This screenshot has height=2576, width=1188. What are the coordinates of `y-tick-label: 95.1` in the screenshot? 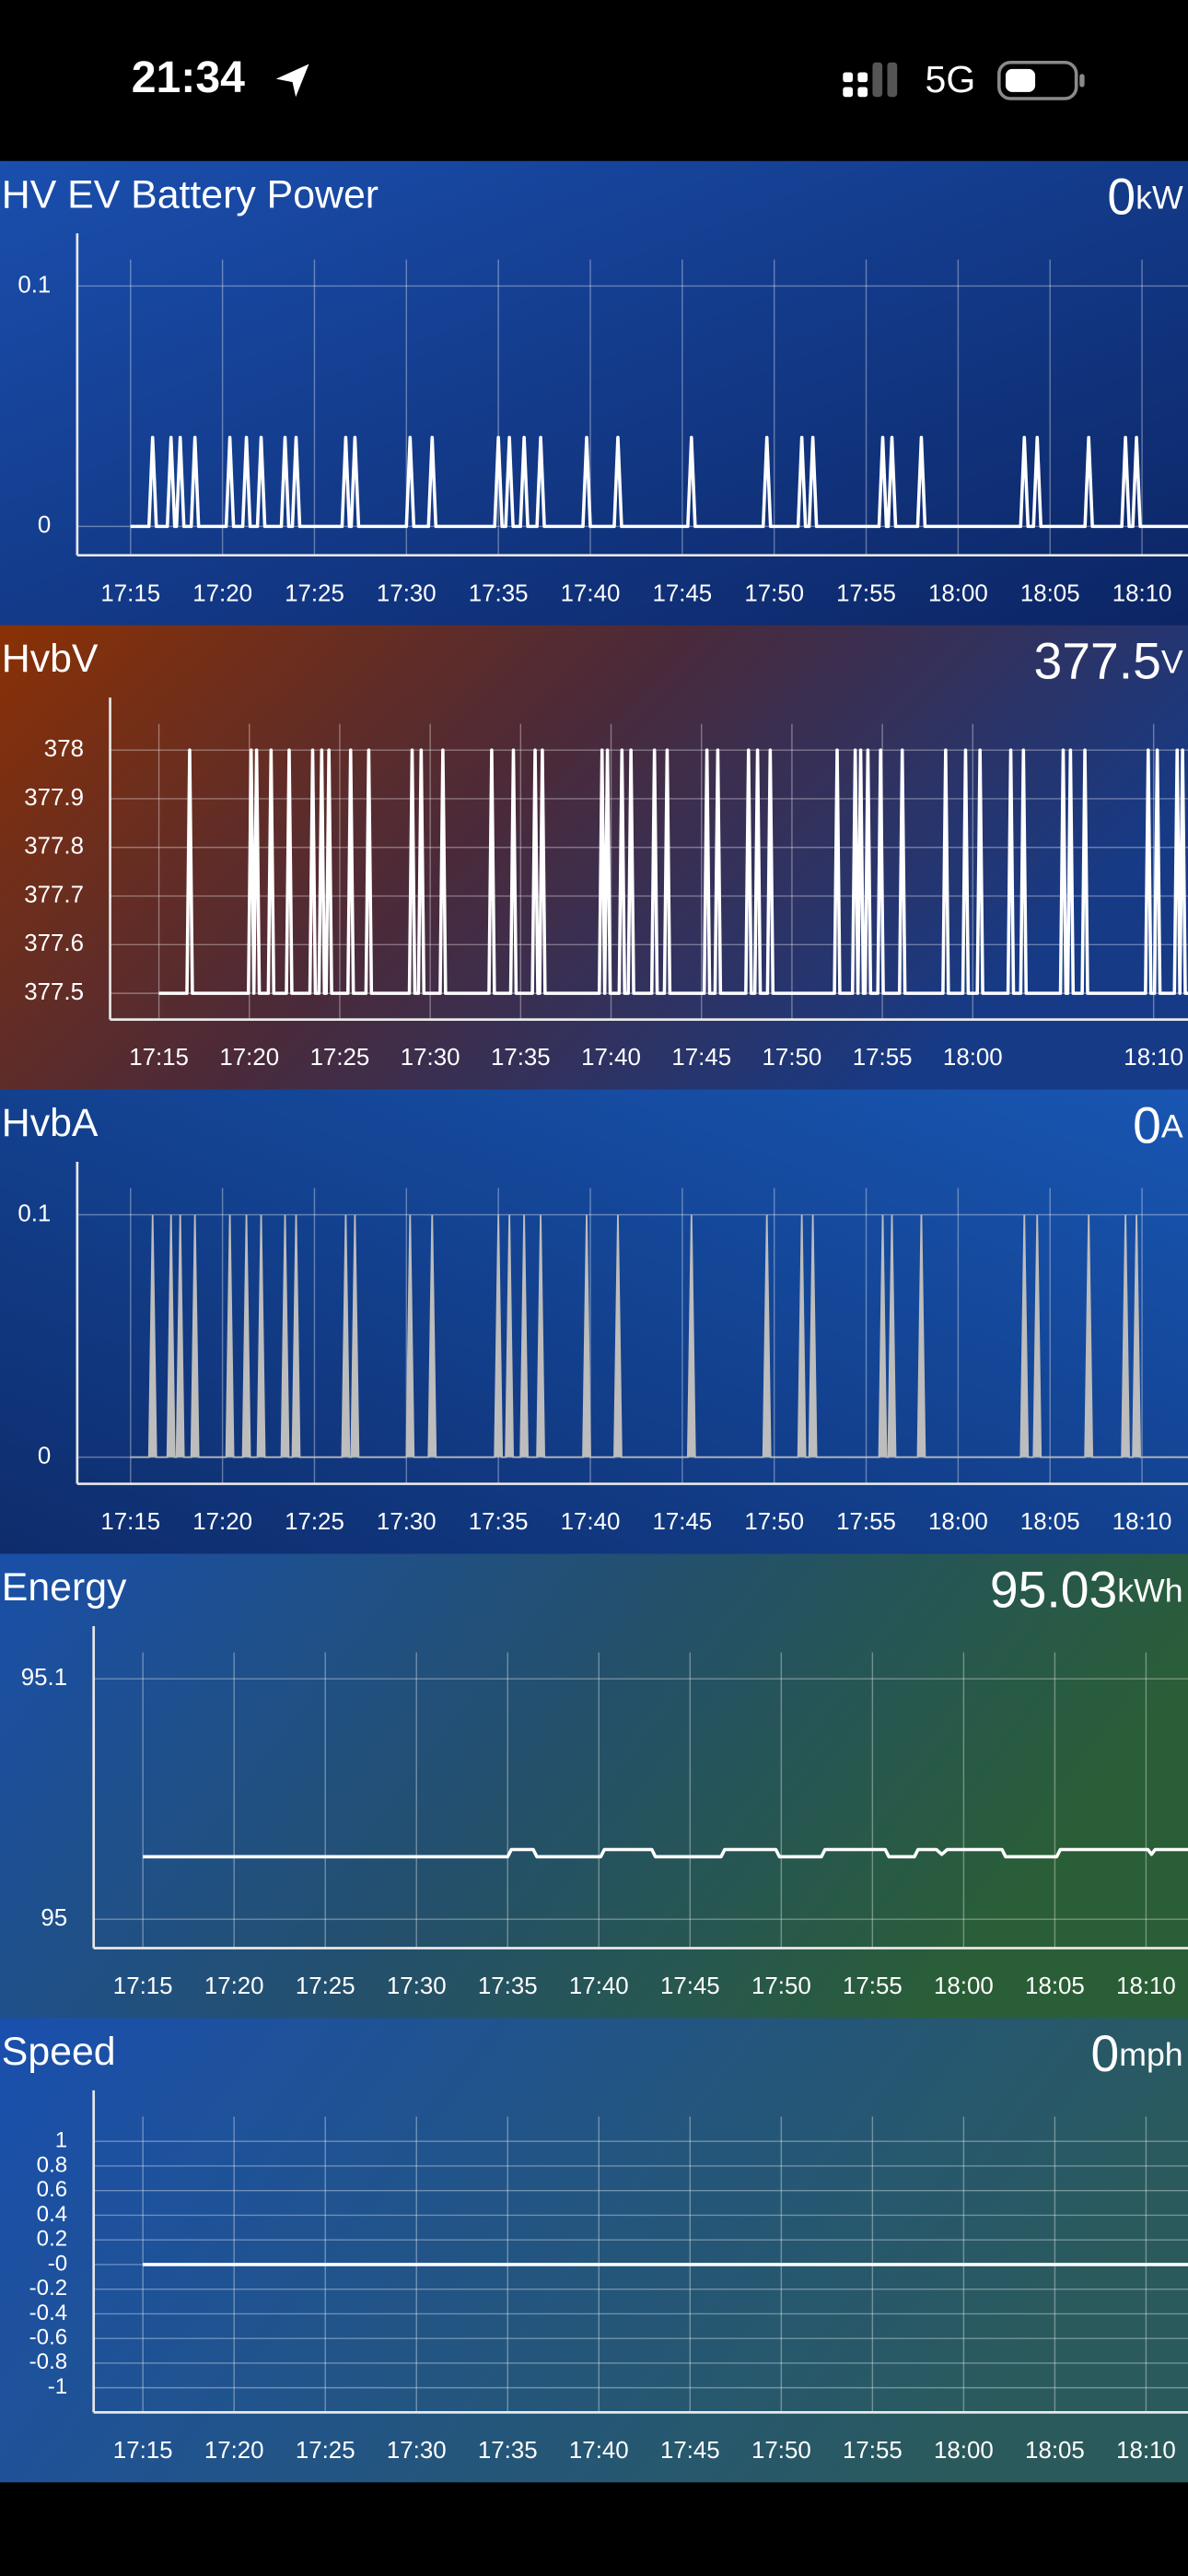 It's located at (44, 1678).